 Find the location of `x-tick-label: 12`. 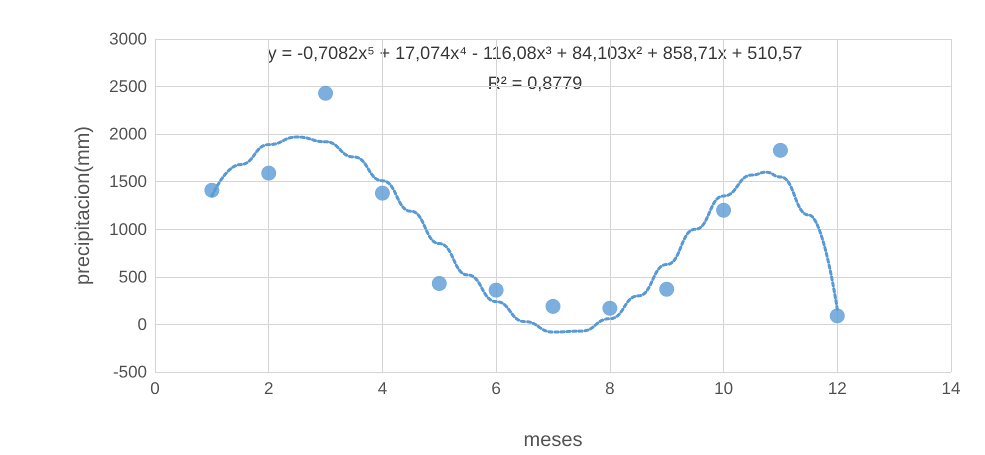

x-tick-label: 12 is located at coordinates (837, 388).